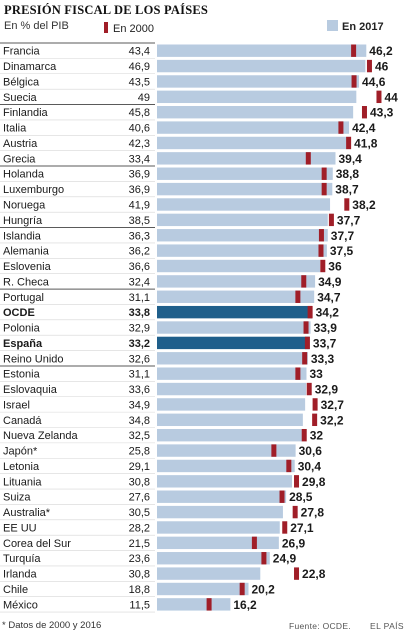 This screenshot has width=414, height=635. I want to click on value-2000-label-r-checa: 32,4, so click(139, 282).